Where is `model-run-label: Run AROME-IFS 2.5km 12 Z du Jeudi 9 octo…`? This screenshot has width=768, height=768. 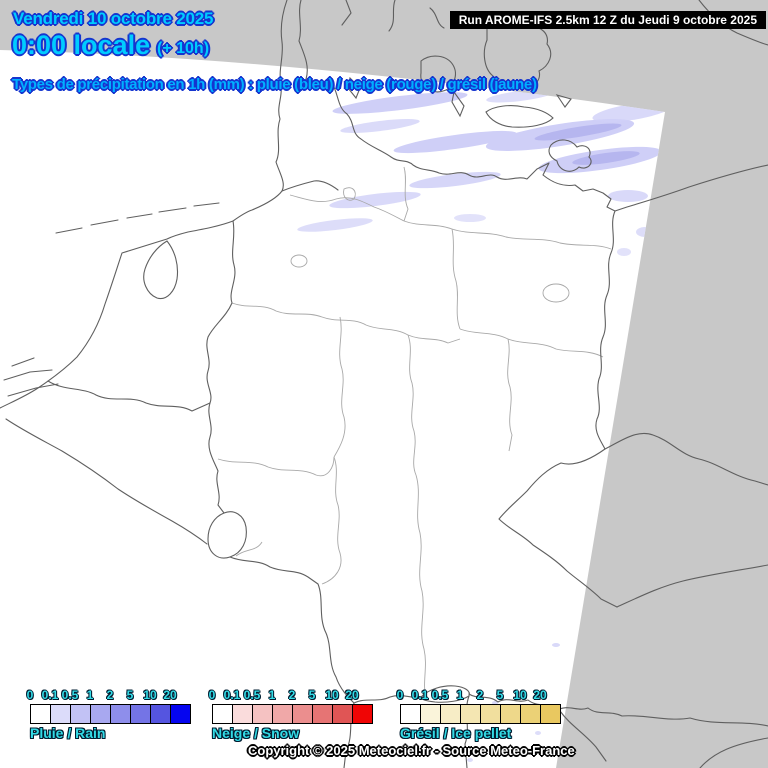
model-run-label: Run AROME-IFS 2.5km 12 Z du Jeudi 9 octo… is located at coordinates (607, 20).